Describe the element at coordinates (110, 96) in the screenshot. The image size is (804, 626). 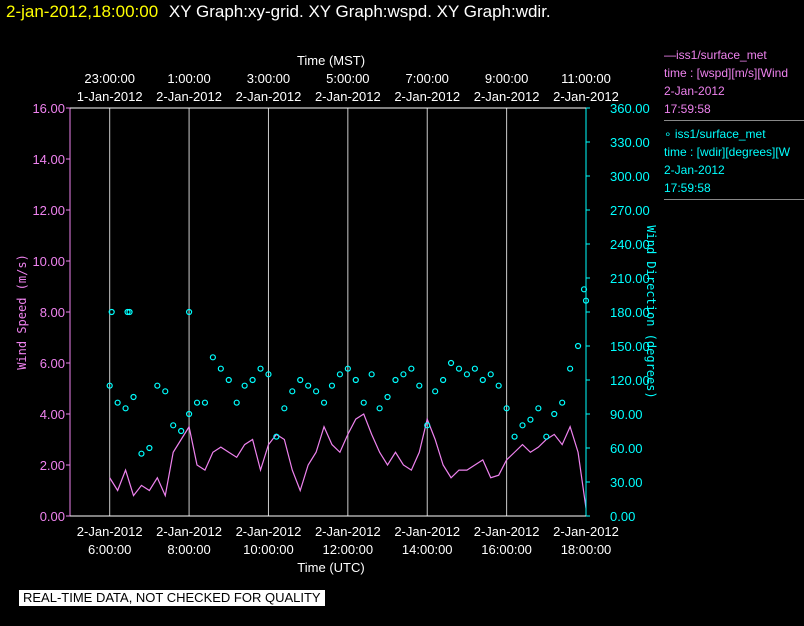
I see `top-tick-date: 1-Jan-2012` at that location.